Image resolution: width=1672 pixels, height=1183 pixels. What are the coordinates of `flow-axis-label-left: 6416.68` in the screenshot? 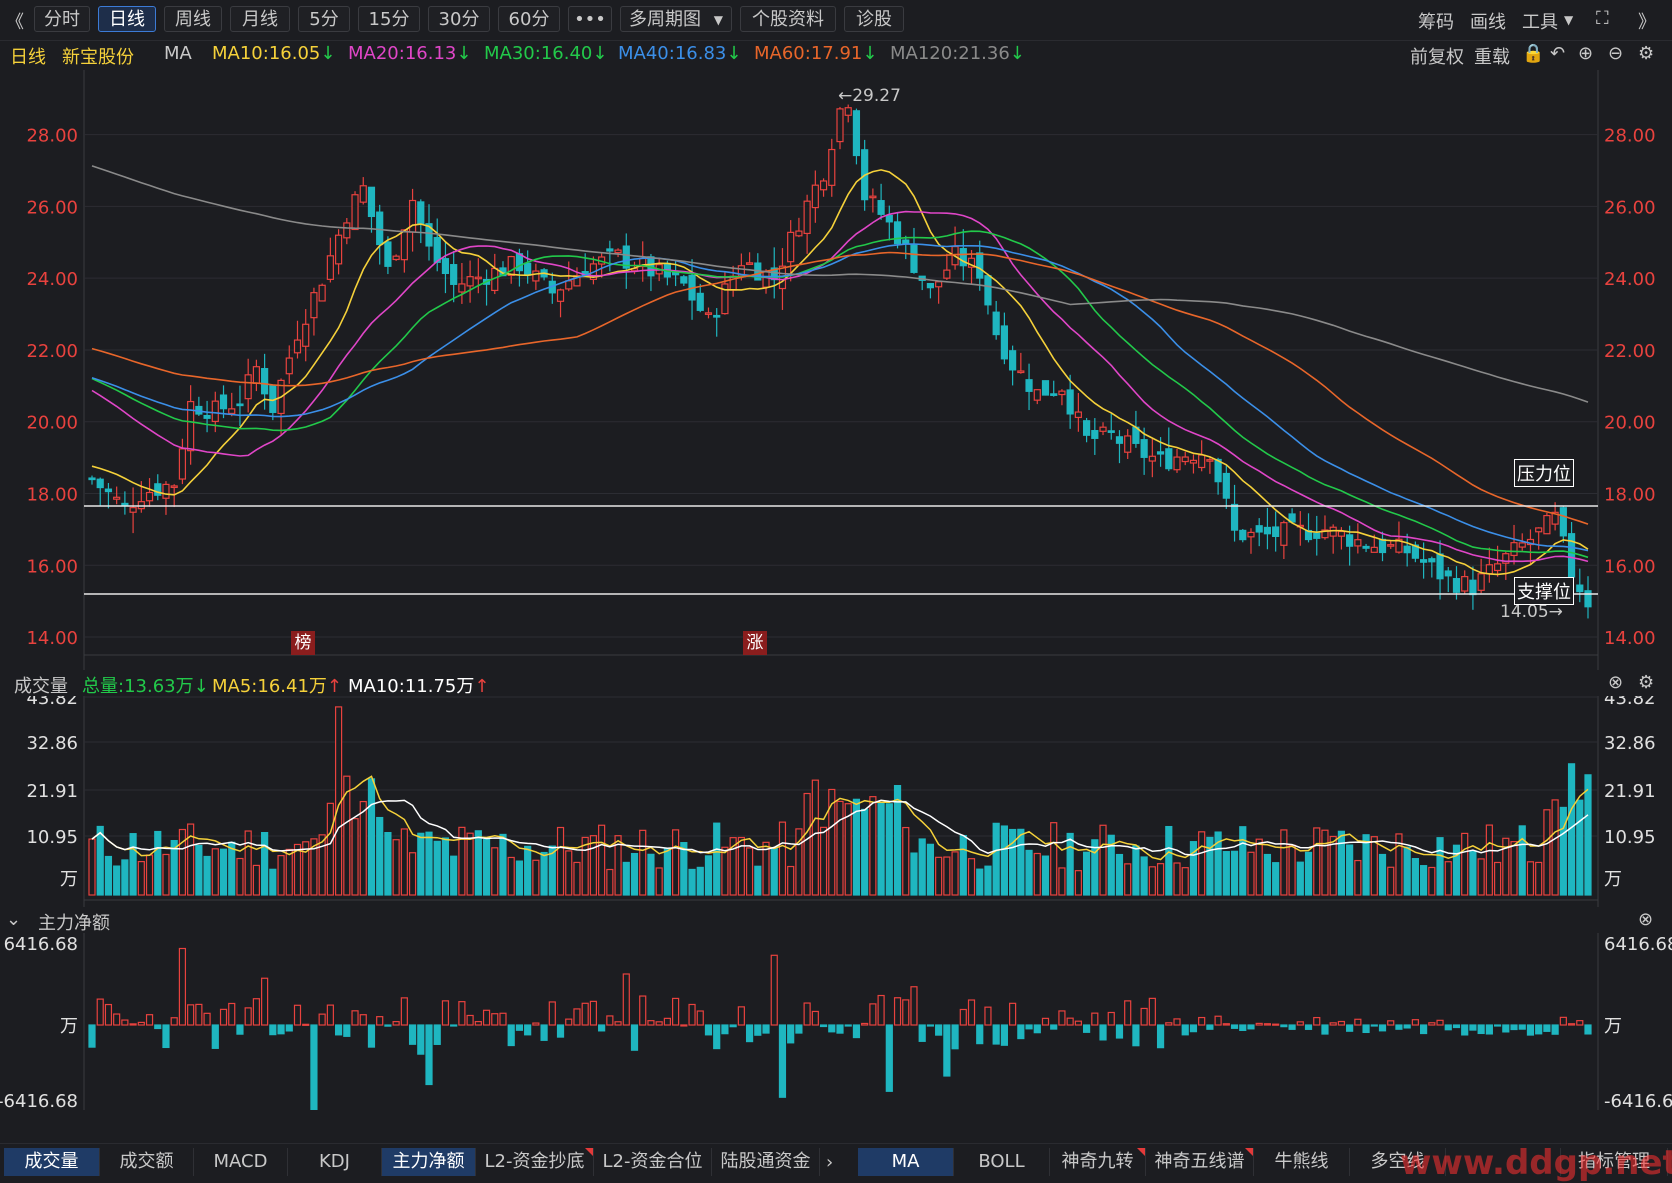 It's located at (41, 944).